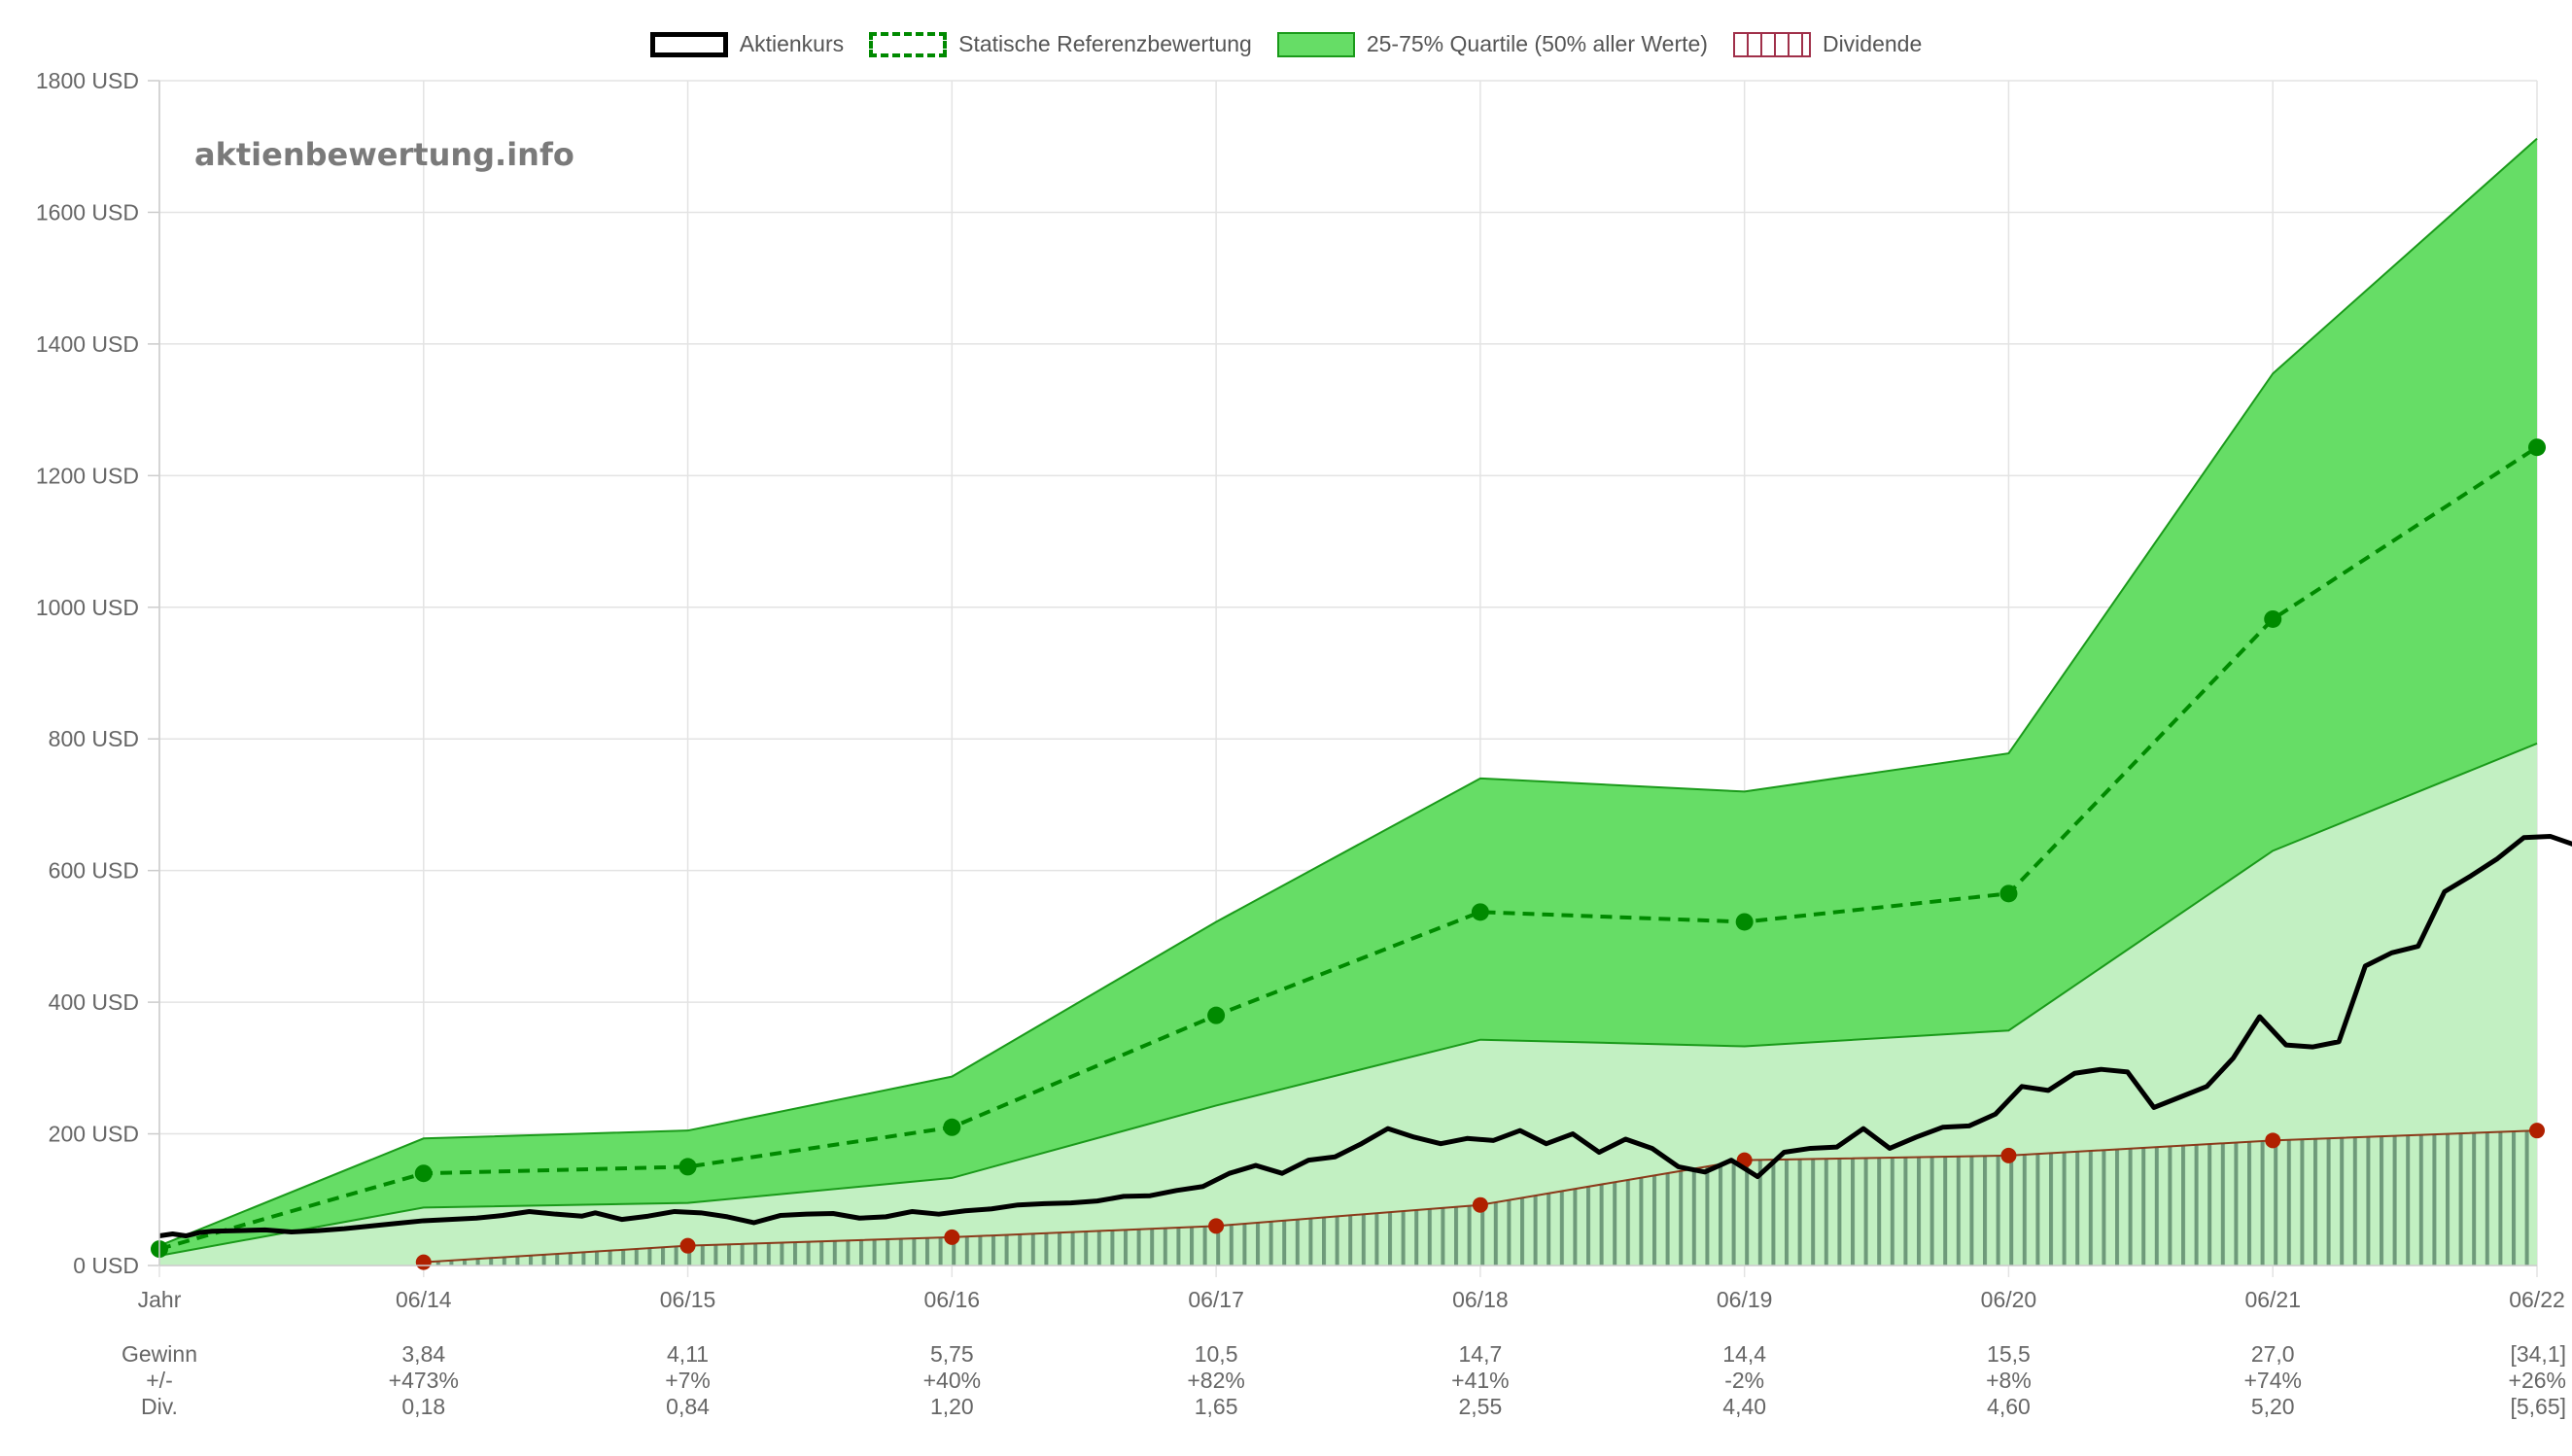  What do you see at coordinates (2273, 1406) in the screenshot?
I see `table-cell: 5,20` at bounding box center [2273, 1406].